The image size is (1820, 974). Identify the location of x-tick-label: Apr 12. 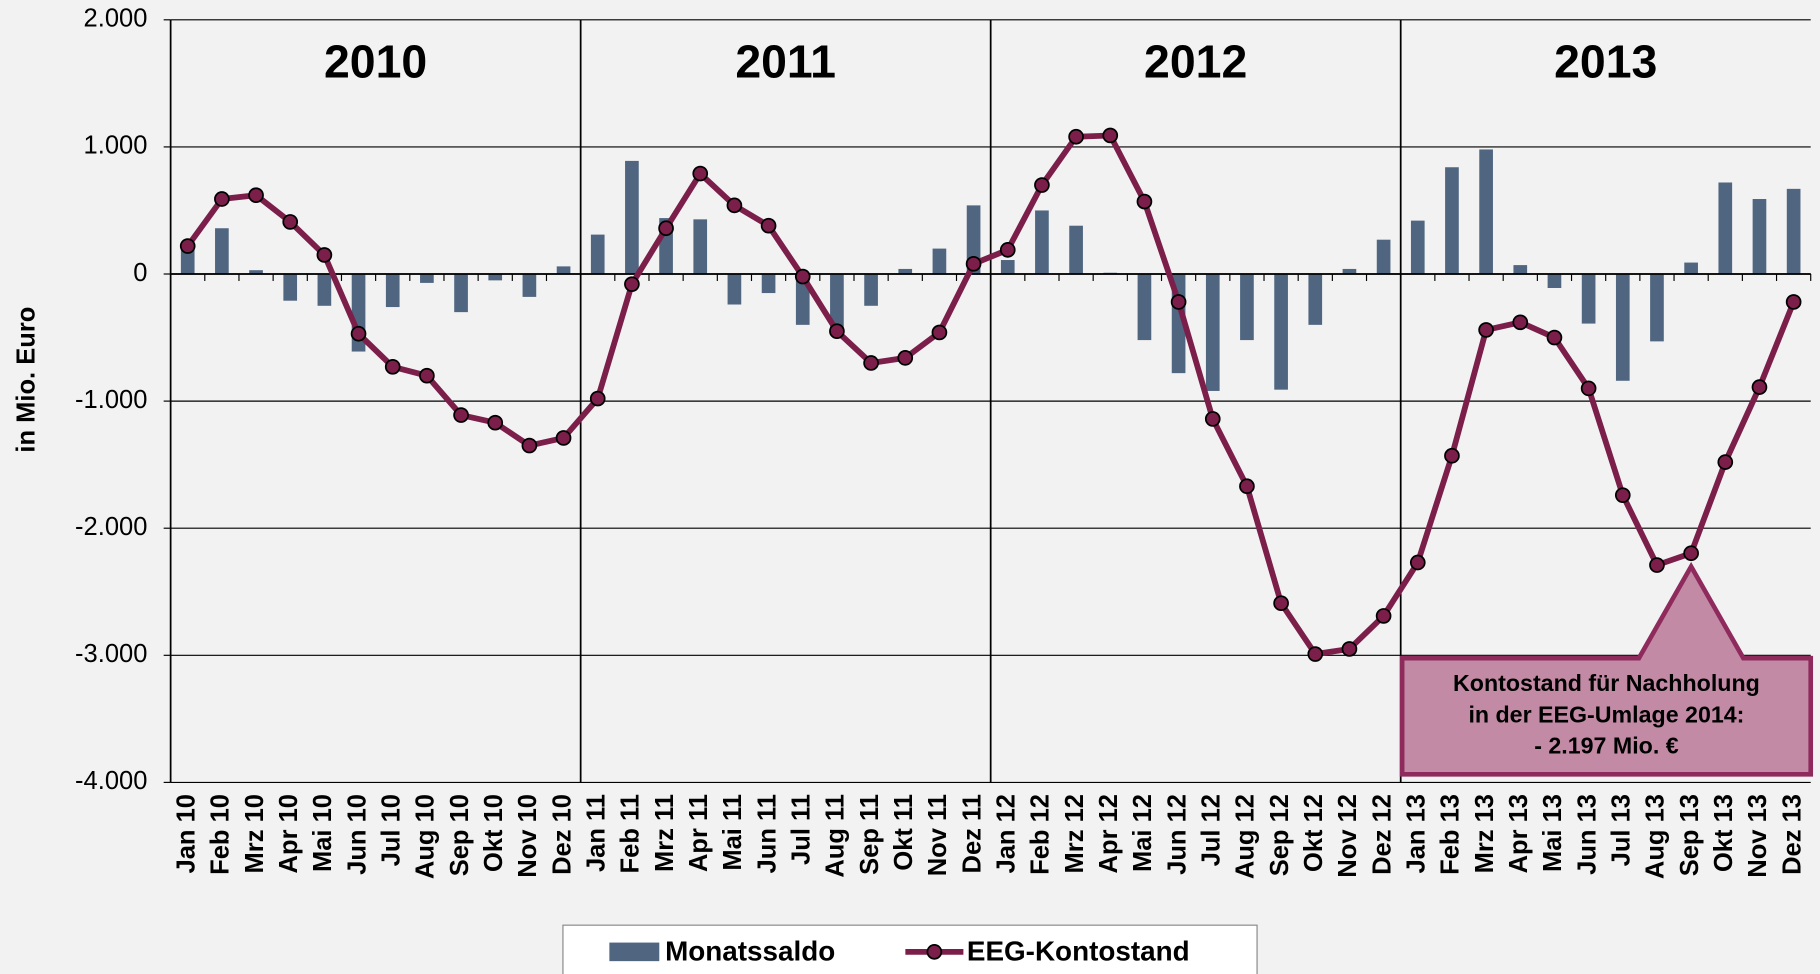
(1109, 833).